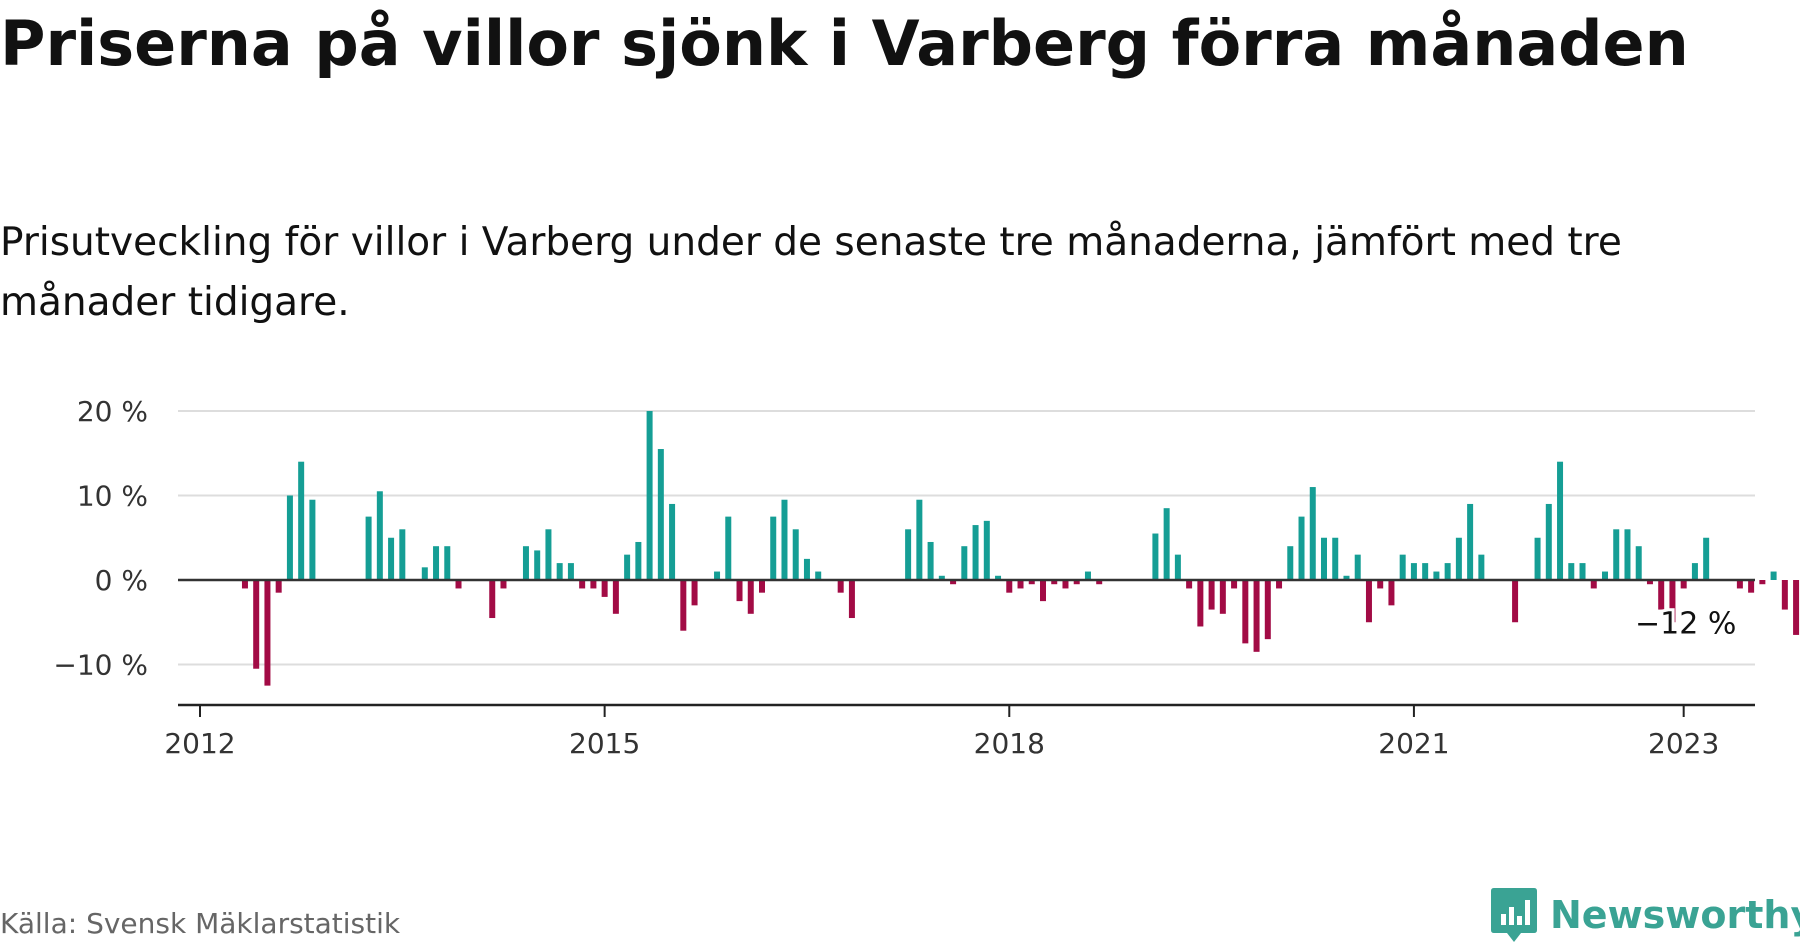 Image resolution: width=1800 pixels, height=948 pixels. Describe the element at coordinates (112, 496) in the screenshot. I see `y-tick-label: 10 %` at that location.